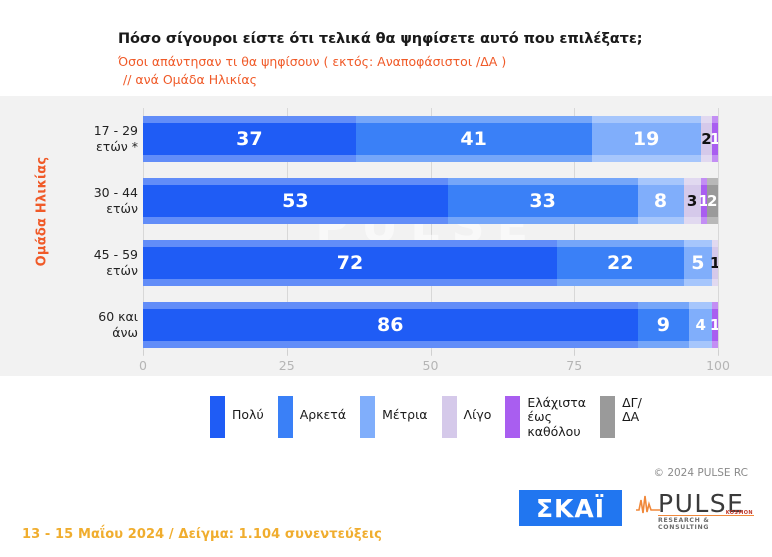  I want to click on bar-segment: 19, so click(646, 139).